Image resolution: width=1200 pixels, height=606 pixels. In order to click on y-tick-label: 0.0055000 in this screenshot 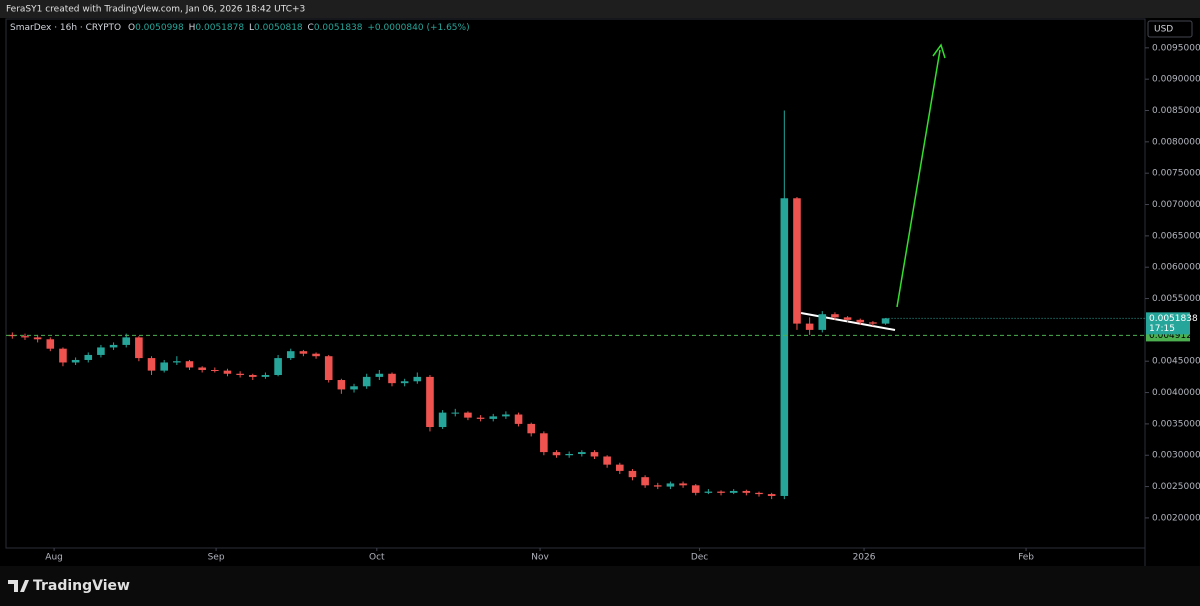, I will do `click(1176, 299)`.